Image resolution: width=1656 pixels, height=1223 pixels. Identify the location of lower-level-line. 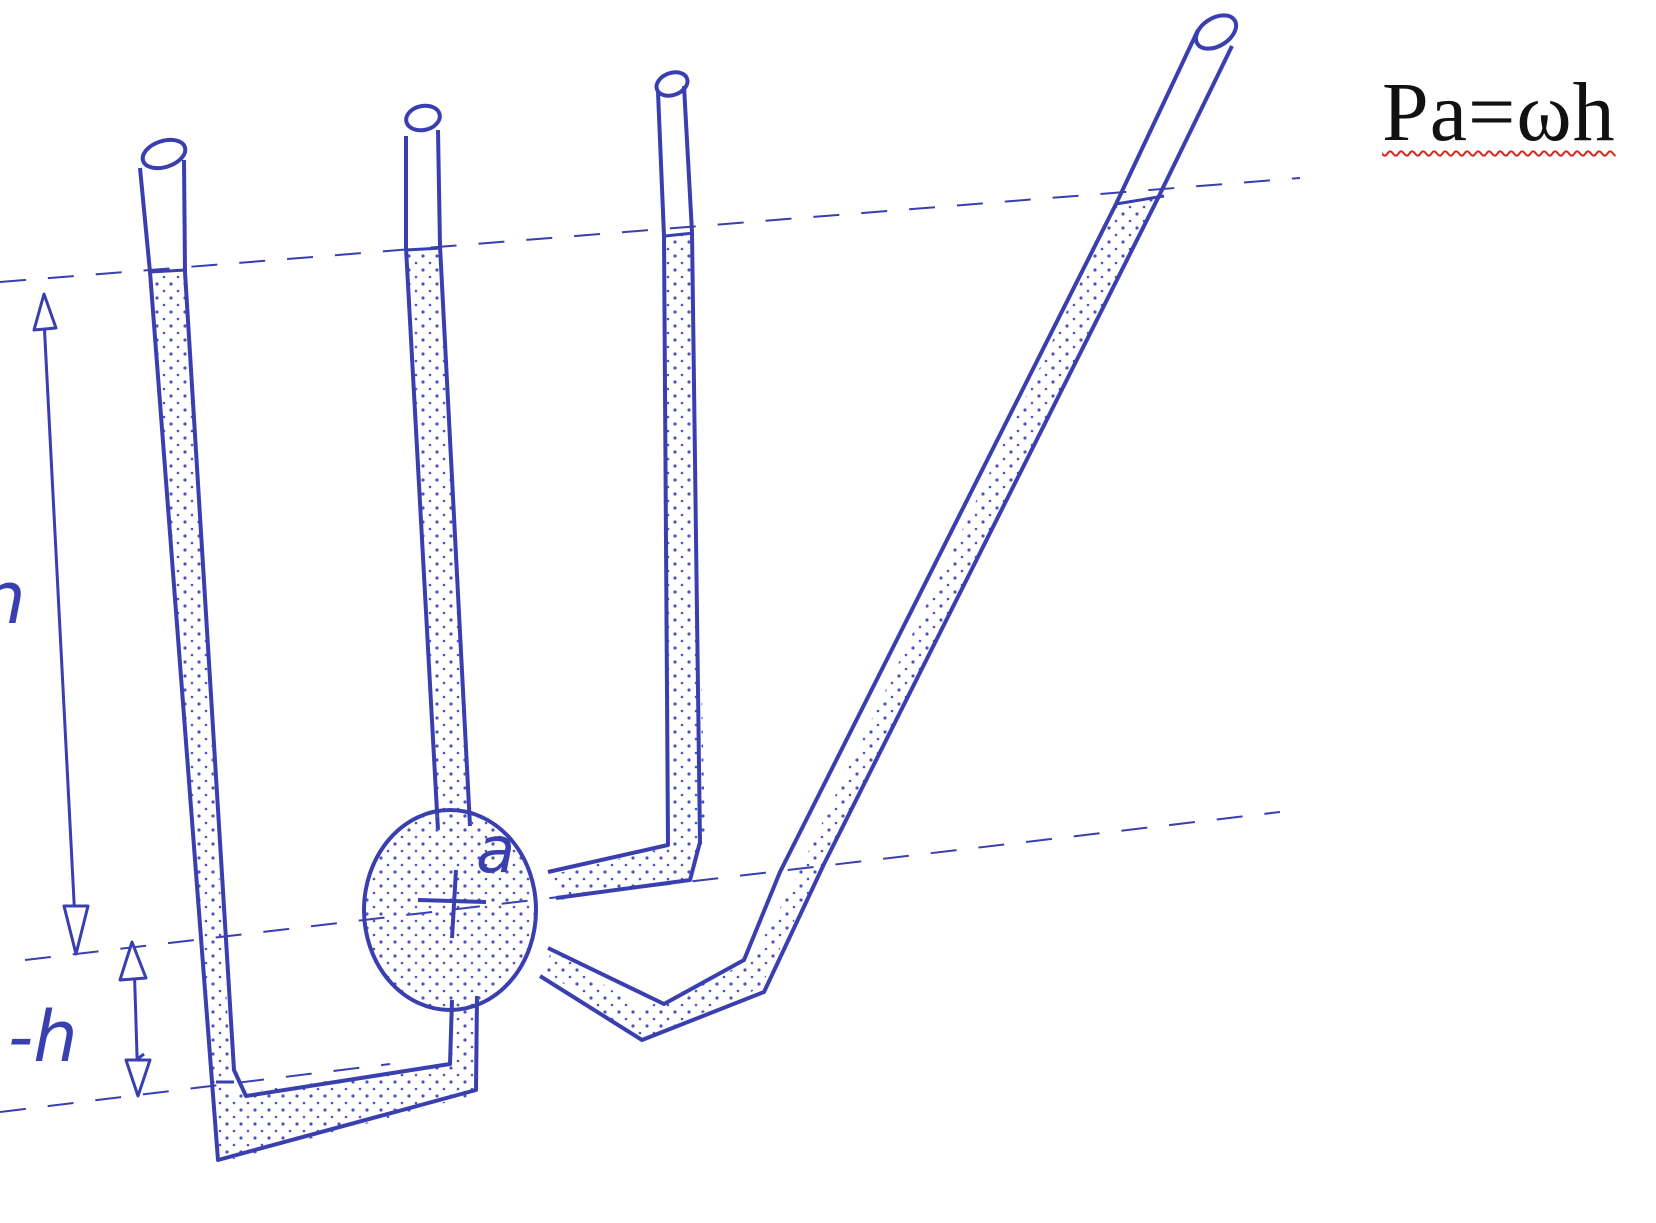
(195, 1088).